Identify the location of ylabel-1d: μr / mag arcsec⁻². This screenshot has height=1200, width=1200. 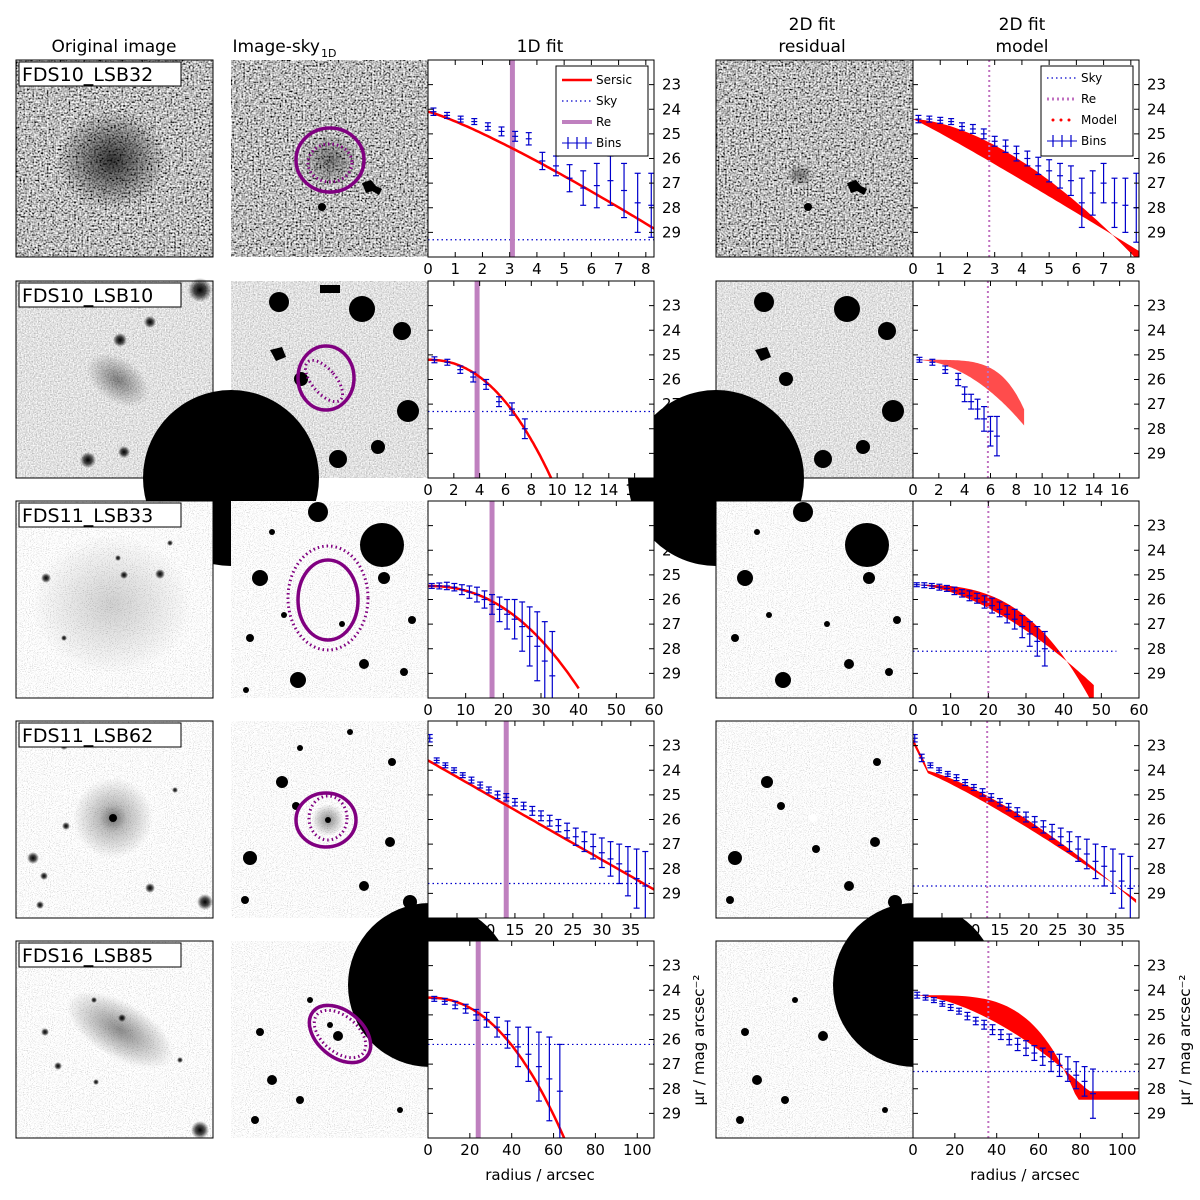
(699, 1040).